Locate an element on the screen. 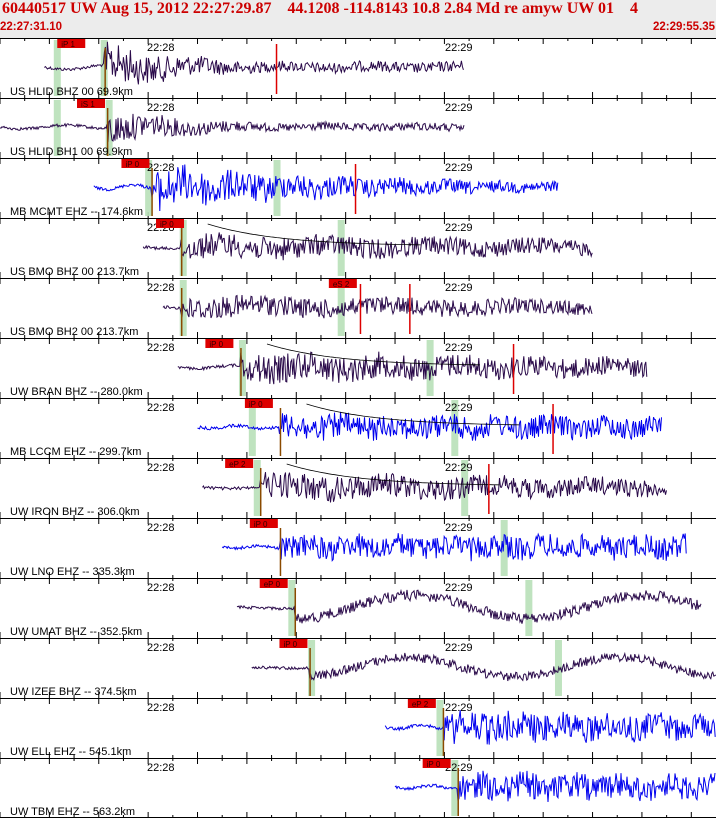  trace-row: 22:28 22:29 iP 0 UW BRAN BHZ -- 280.0km is located at coordinates (358, 368).